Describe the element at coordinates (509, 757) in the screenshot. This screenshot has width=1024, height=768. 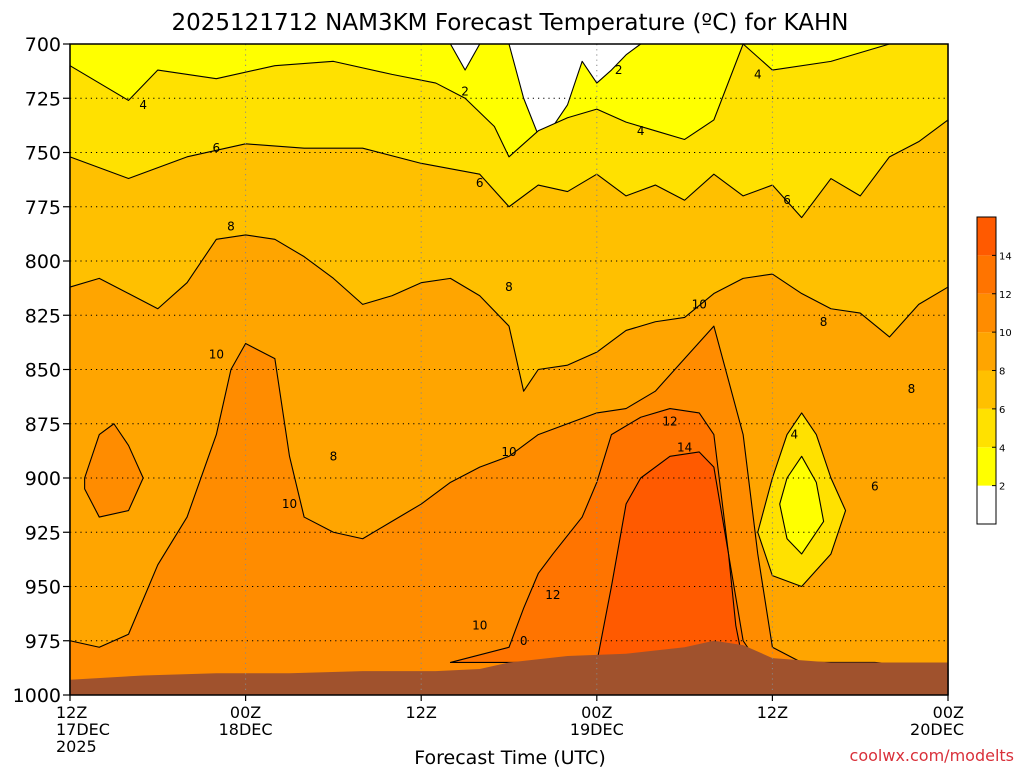
I see `x-axis-title: Forecast Time (UTC)` at that location.